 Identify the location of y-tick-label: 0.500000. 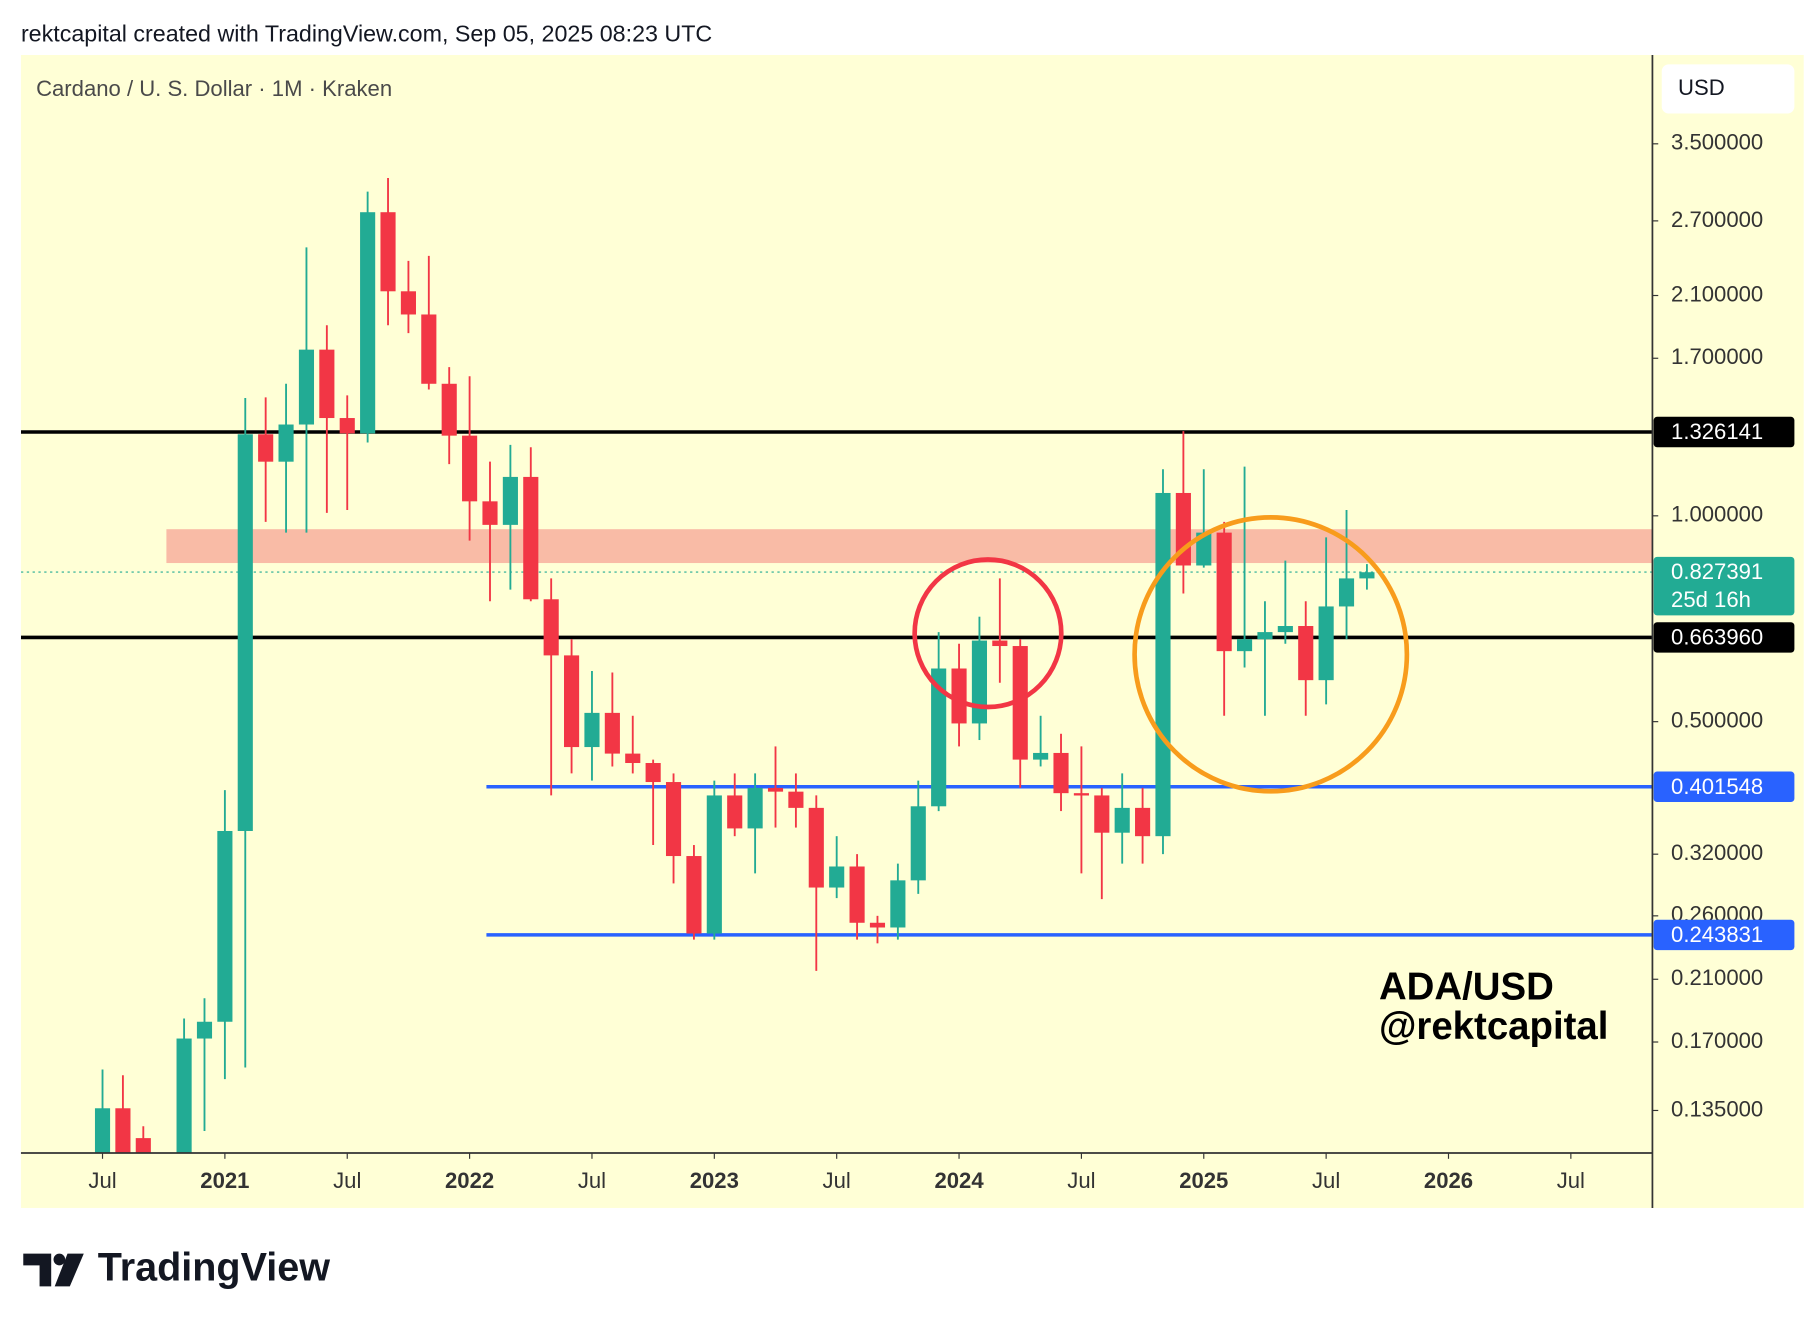
(1717, 719).